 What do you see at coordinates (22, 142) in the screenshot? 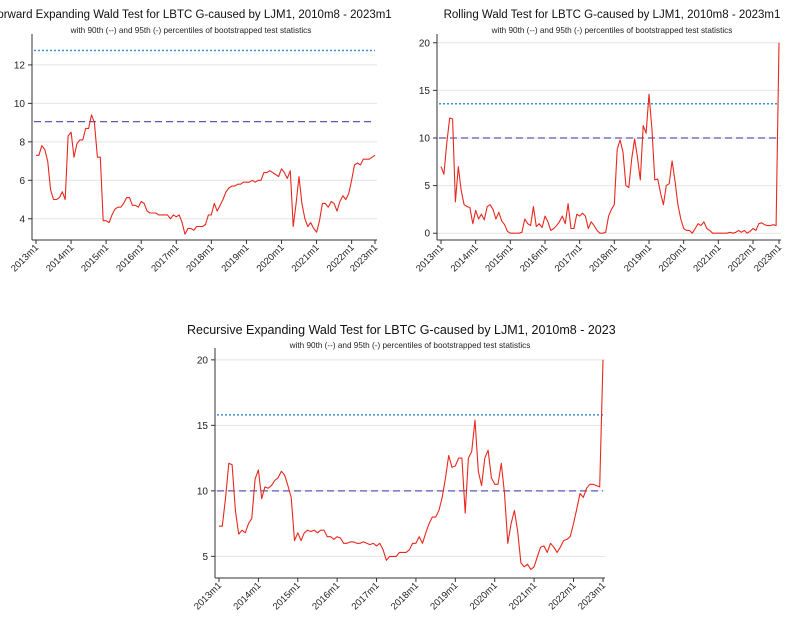
I see `y-tick-label: 8` at bounding box center [22, 142].